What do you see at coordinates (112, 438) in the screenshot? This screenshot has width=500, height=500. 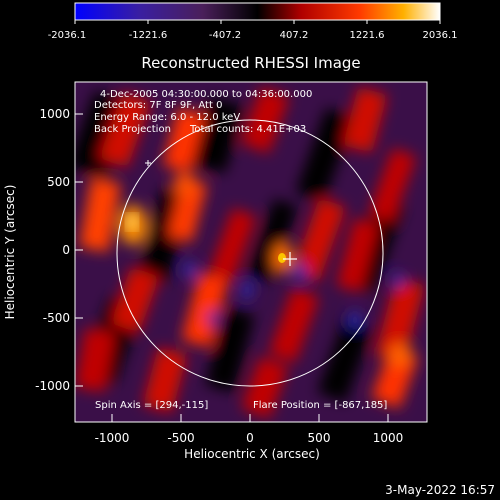 I see `x-tick-label: -1000` at bounding box center [112, 438].